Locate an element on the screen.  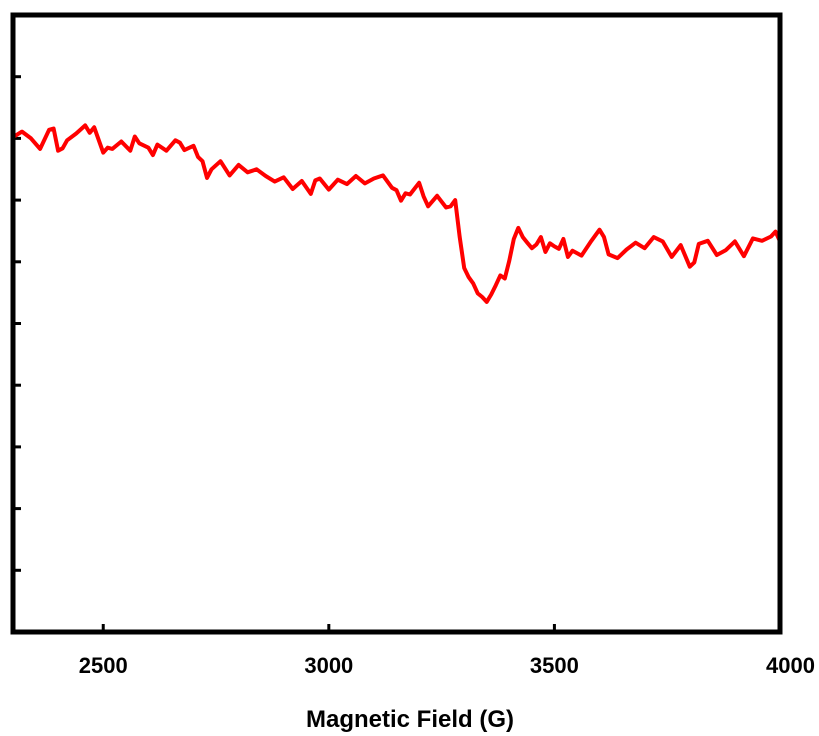
x-tick-label-3500: 3500 is located at coordinates (554, 665).